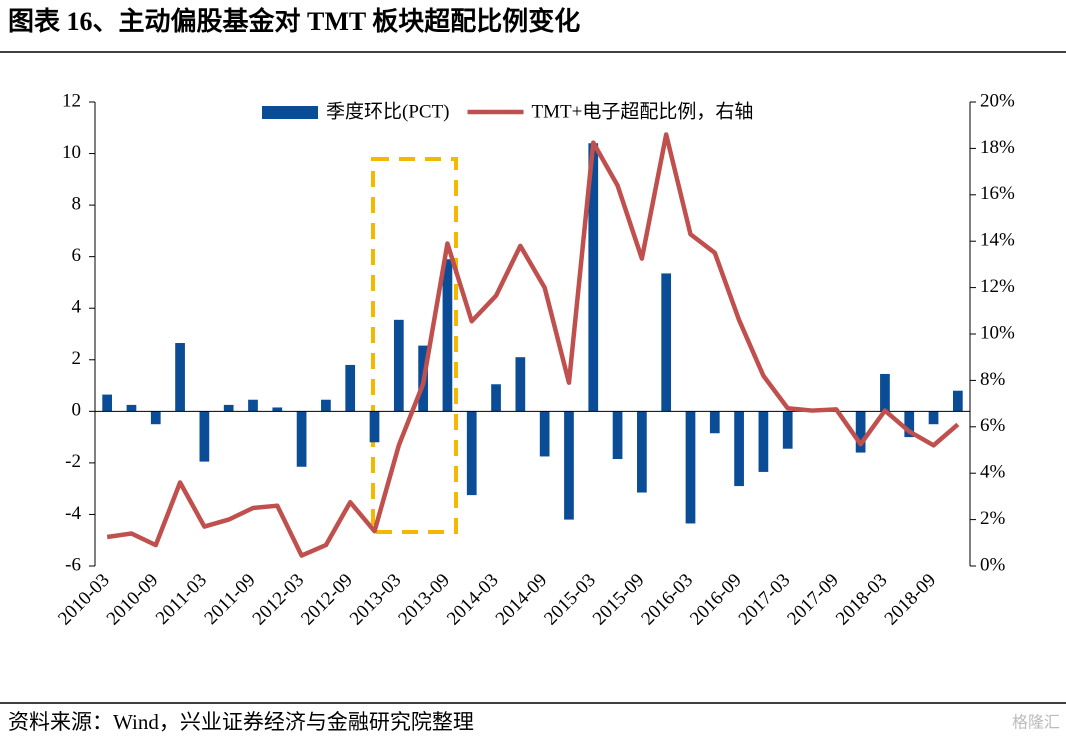  I want to click on x-tick-label: 2014-09, so click(522, 600).